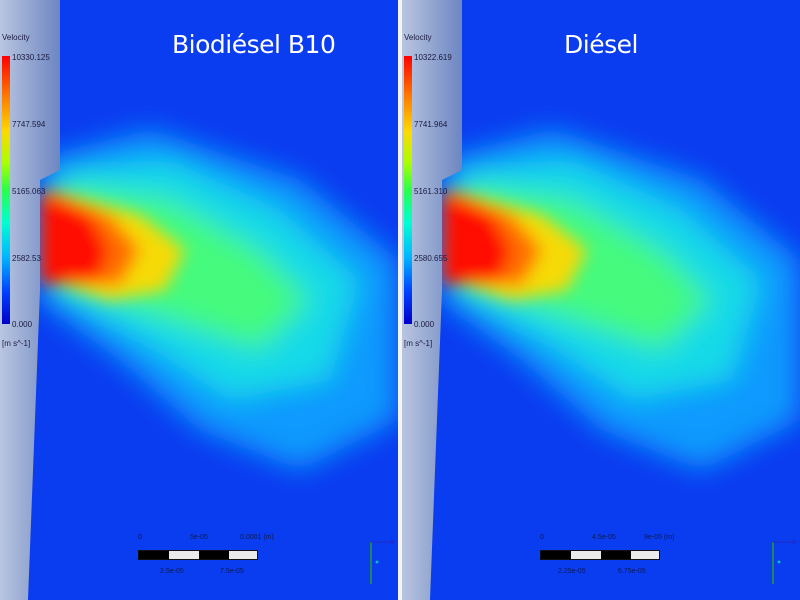 This screenshot has width=800, height=600. I want to click on scale-label-top: 9e-05 (m), so click(659, 537).